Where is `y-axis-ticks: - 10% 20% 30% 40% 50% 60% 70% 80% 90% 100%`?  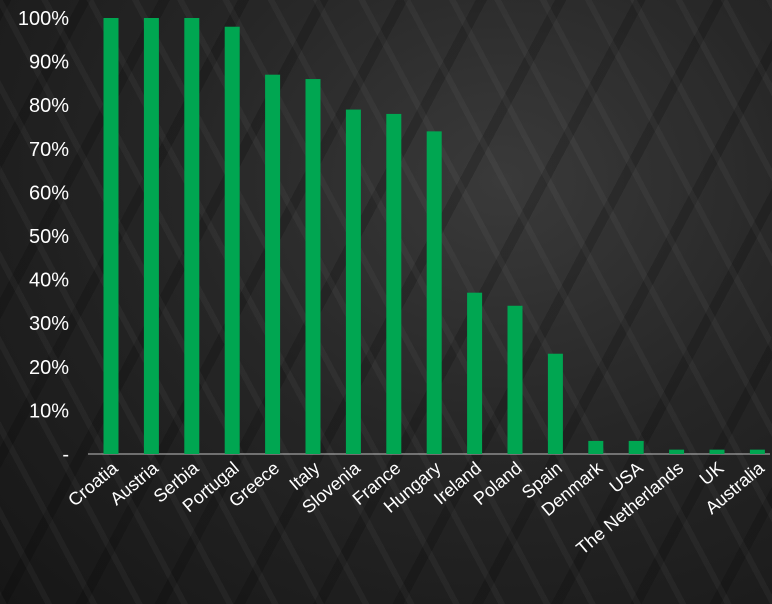 y-axis-ticks: - 10% 20% 30% 40% 50% 60% 70% 80% 90% 100% is located at coordinates (43, 237).